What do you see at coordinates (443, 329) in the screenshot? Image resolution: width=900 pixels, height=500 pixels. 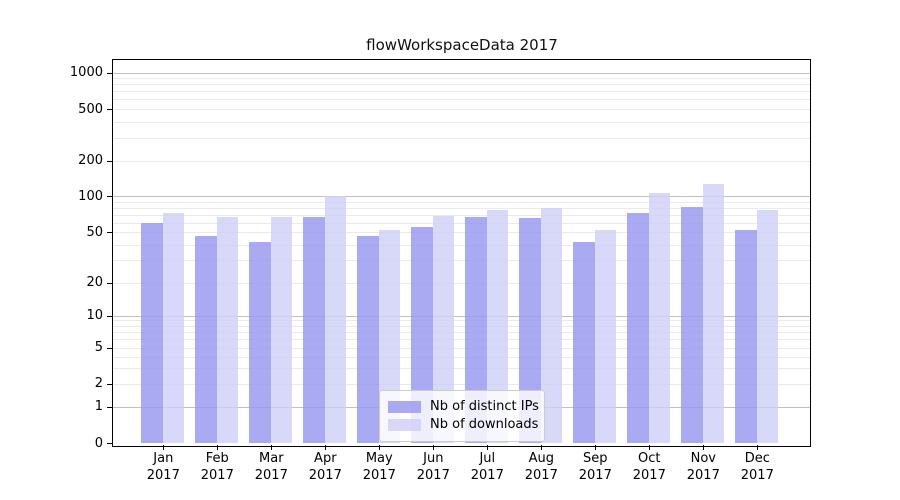 I see `bar-downloads-Jun` at bounding box center [443, 329].